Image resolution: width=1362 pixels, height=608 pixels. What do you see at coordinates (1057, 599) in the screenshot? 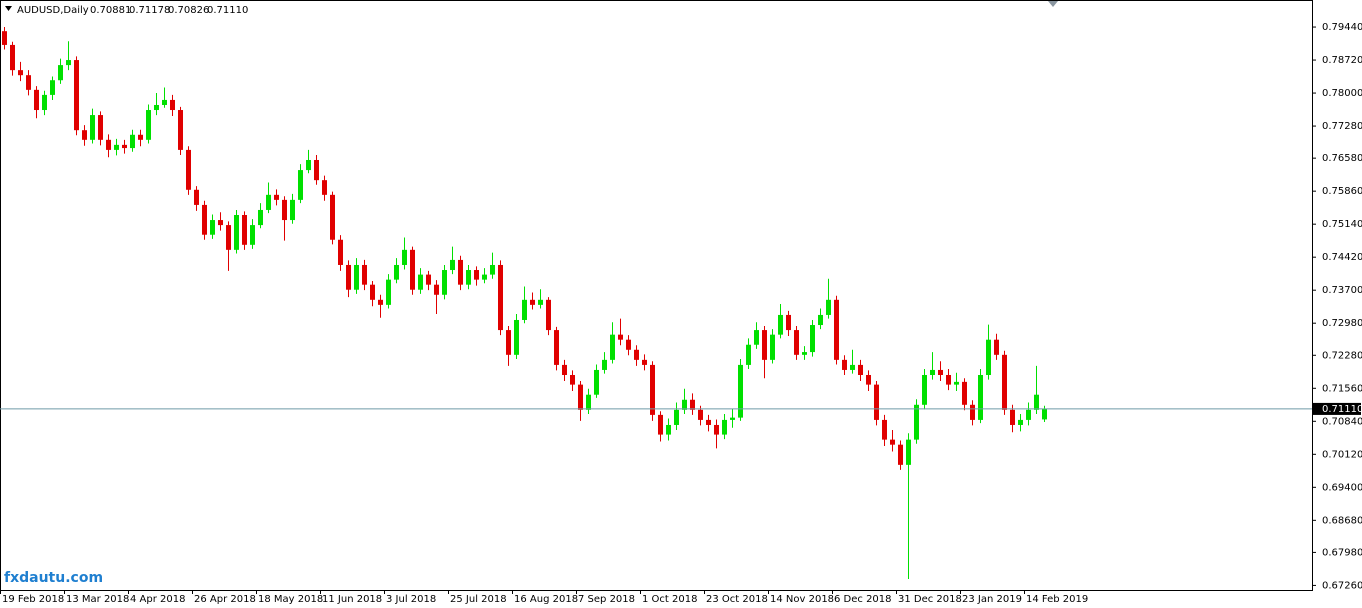
I see `x-tick-label: 14 Feb 2019` at bounding box center [1057, 599].